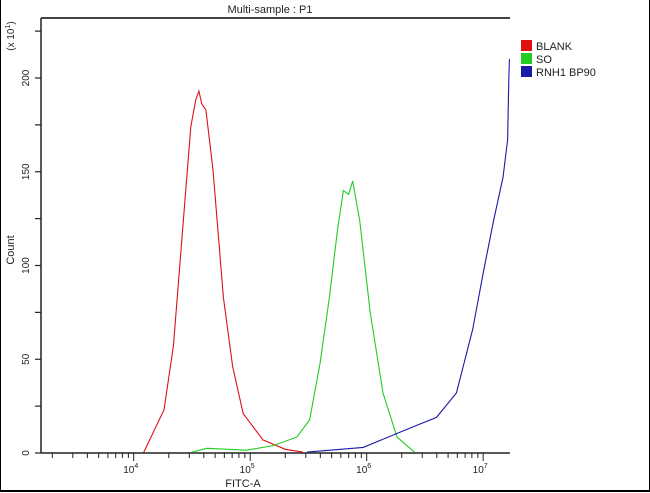  I want to click on y-multiplier-close: ), so click(11, 22).